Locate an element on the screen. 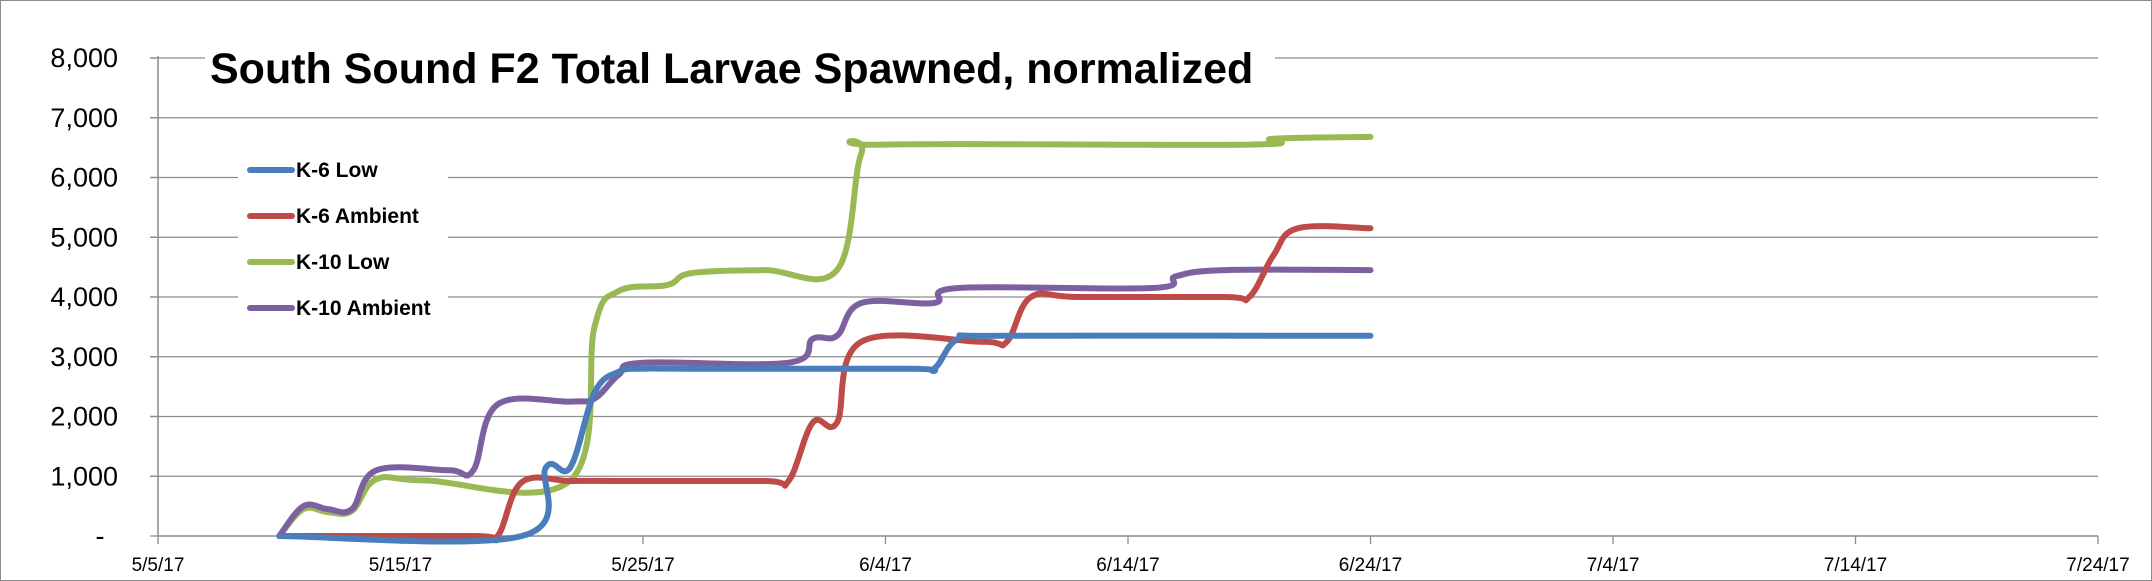  legend: K-6 Low K-6 Ambient K-10 Low K-10 Ambient is located at coordinates (343, 240).